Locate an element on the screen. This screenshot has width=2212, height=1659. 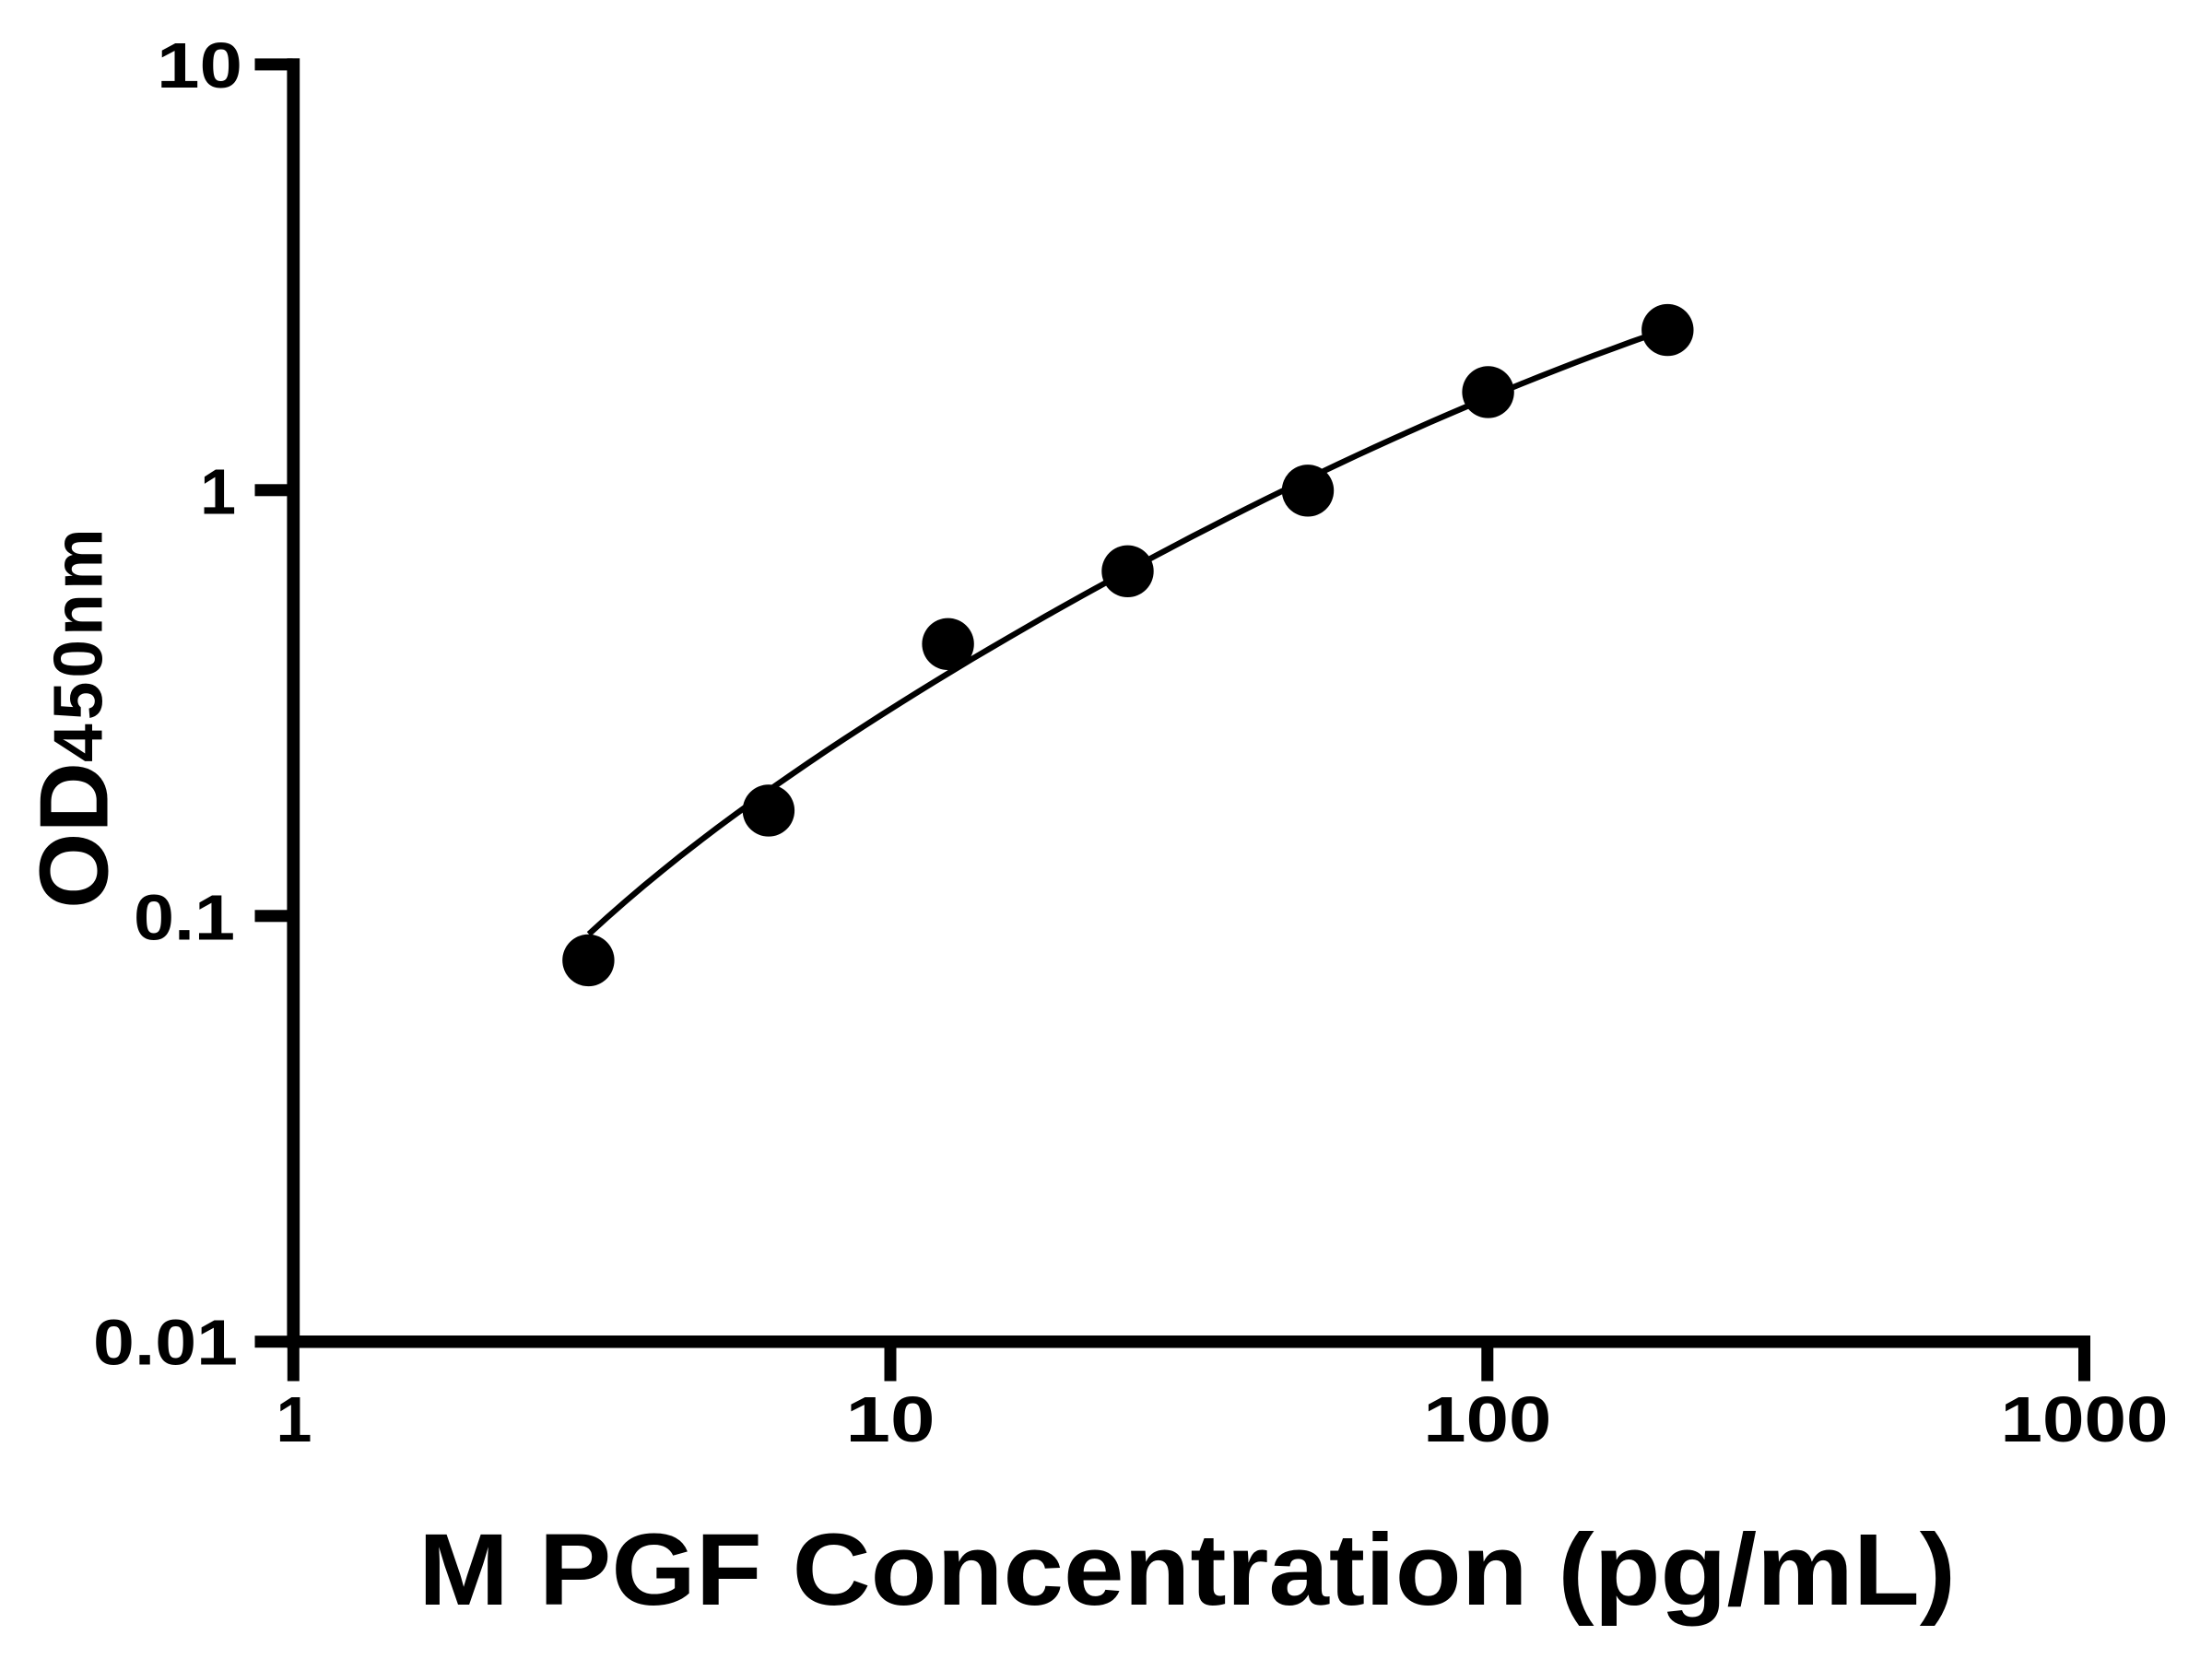
svg-text: 0.1 is located at coordinates (184, 917).